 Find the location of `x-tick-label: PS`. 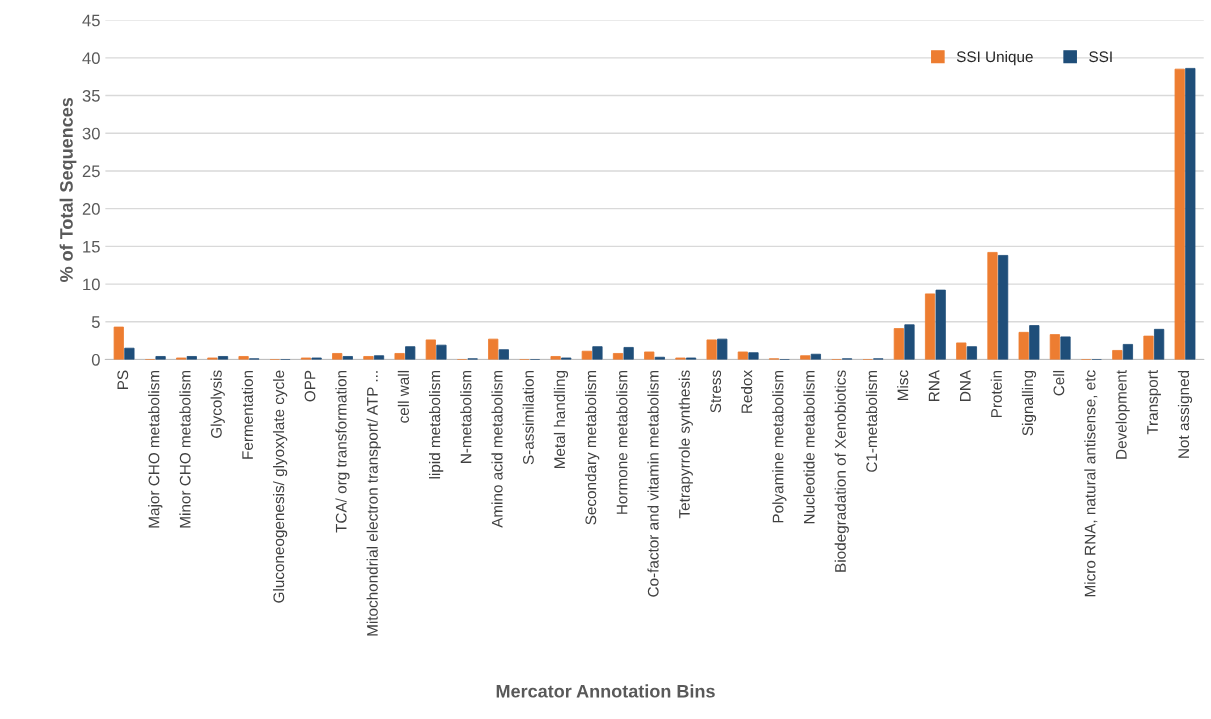

x-tick-label: PS is located at coordinates (123, 380).